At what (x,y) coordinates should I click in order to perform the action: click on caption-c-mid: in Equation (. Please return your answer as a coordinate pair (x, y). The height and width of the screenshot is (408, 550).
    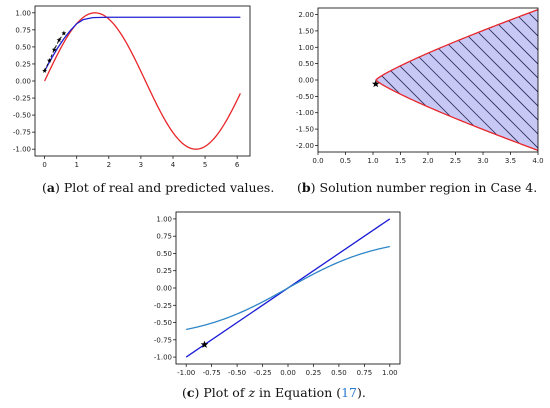
    Looking at the image, I should click on (298, 392).